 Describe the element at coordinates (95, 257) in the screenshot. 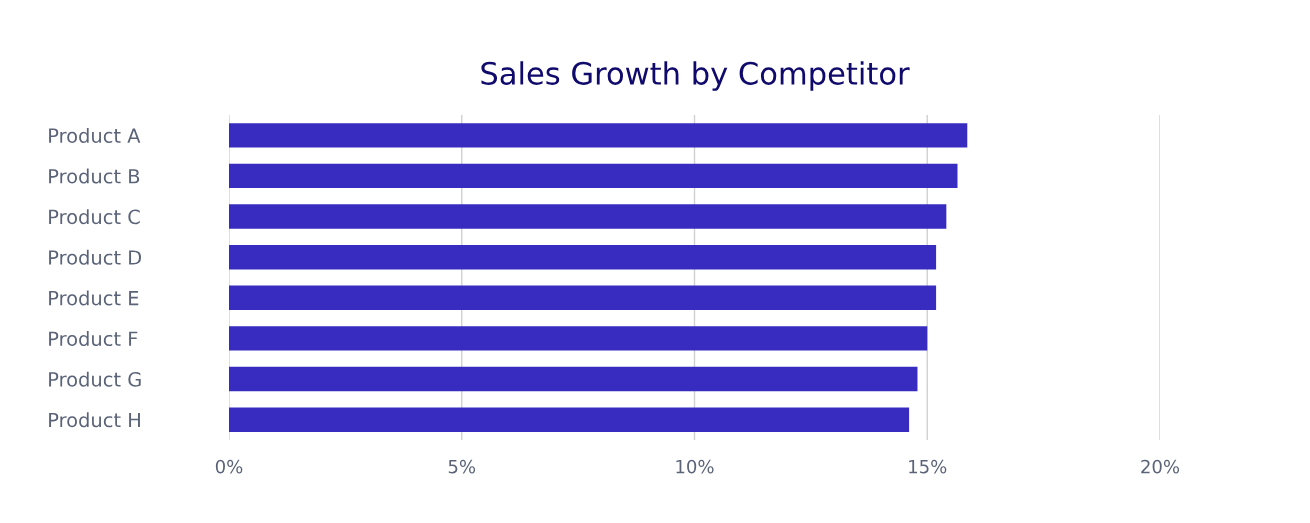

I see `y-tick-label: Product D` at that location.